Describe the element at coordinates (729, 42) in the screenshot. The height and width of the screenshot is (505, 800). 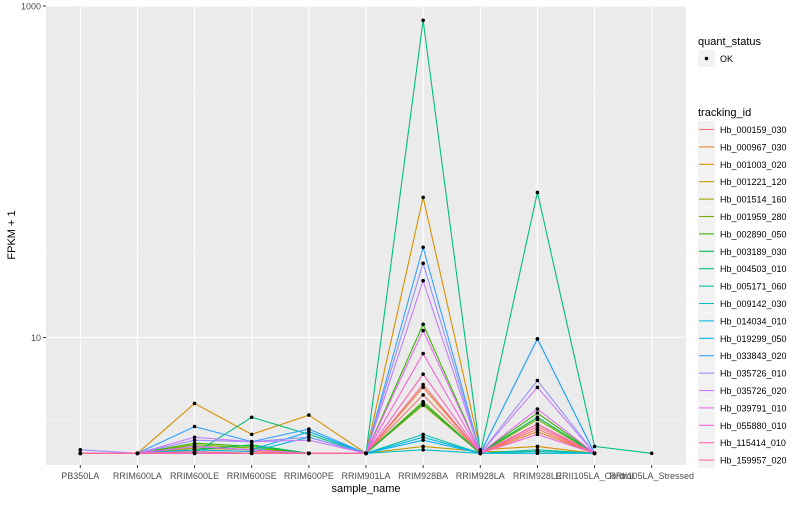
I see `legend-quant-title: quant_status` at that location.